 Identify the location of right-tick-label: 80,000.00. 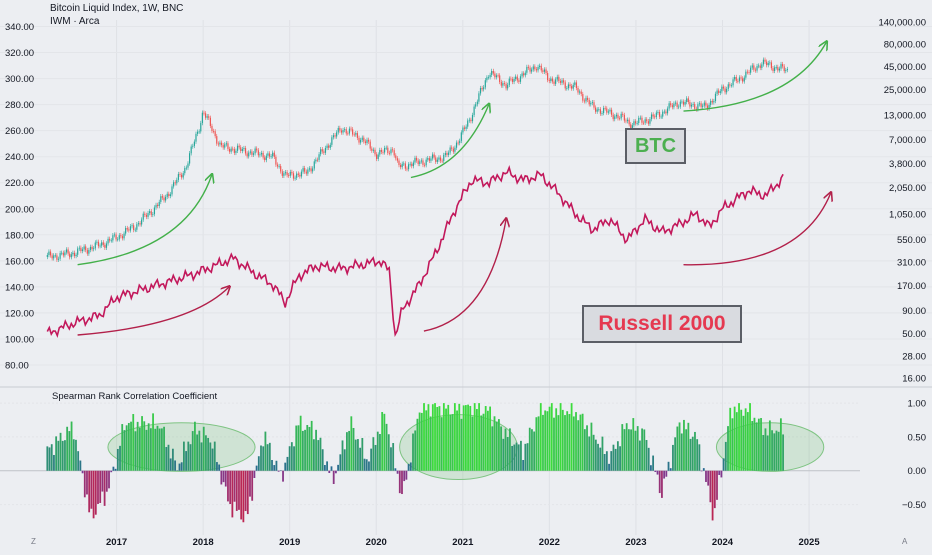
(905, 44).